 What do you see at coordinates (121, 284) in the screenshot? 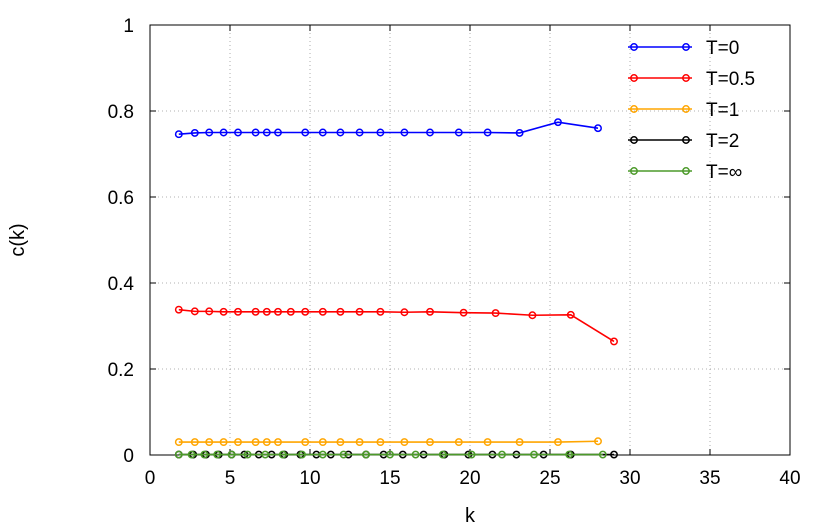
I see `y-tick-label: 0.4` at bounding box center [121, 284].